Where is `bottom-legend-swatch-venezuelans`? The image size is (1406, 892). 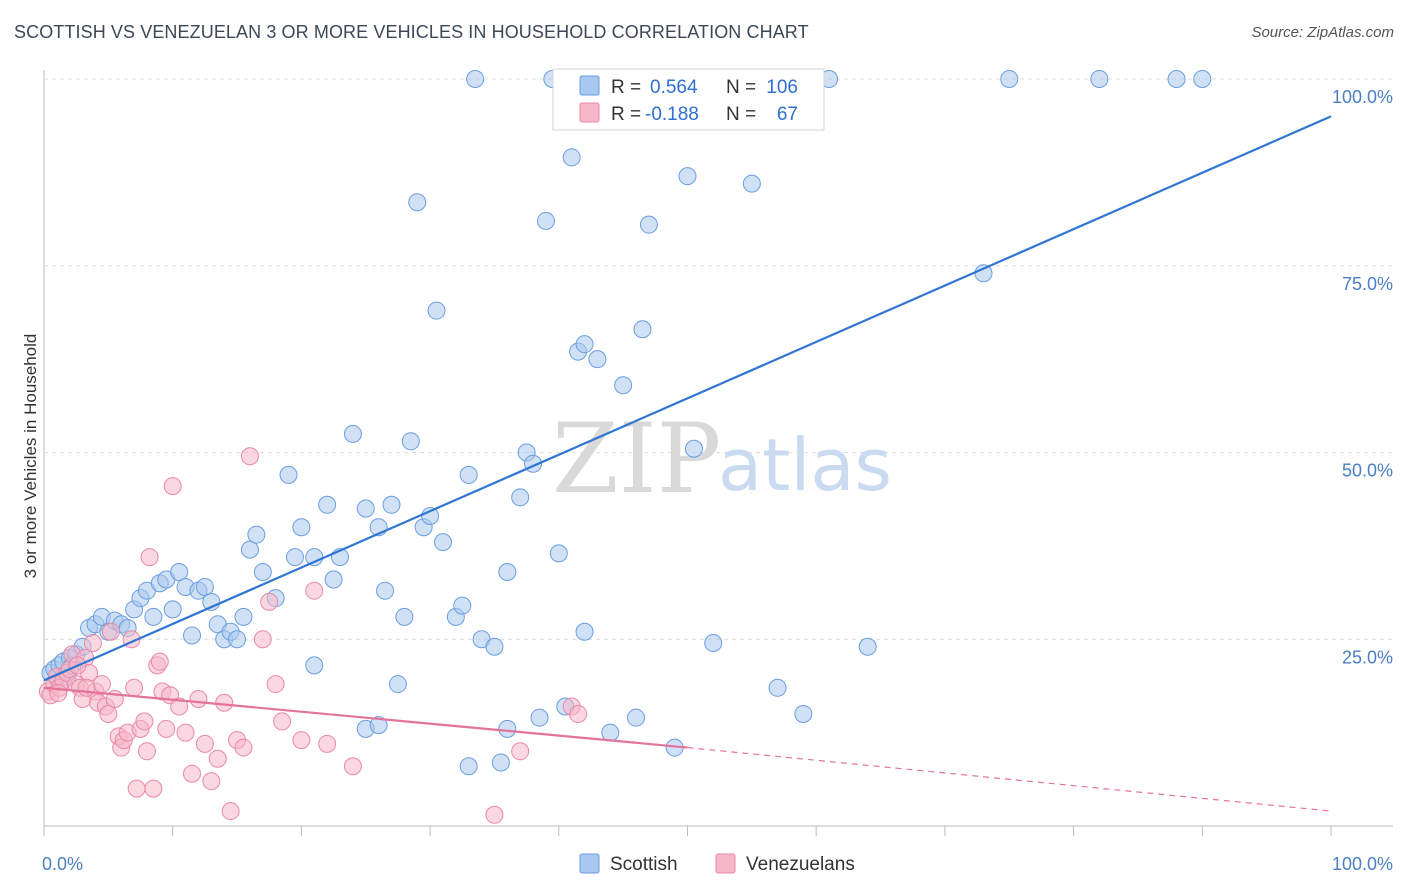
bottom-legend-swatch-venezuelans is located at coordinates (725, 863).